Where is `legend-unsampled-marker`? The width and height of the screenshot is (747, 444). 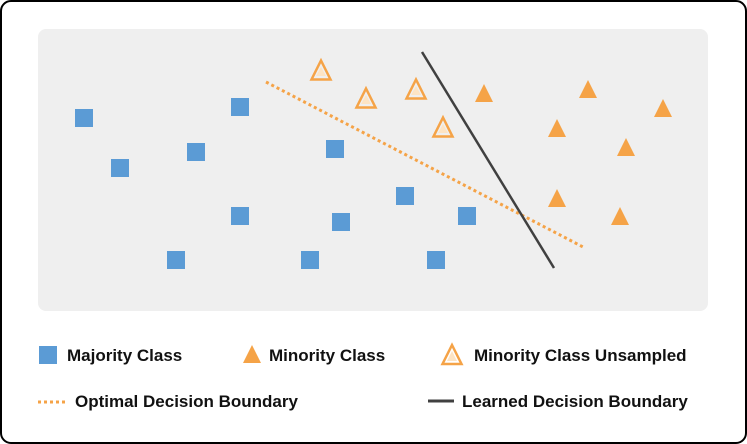
legend-unsampled-marker is located at coordinates (452, 354).